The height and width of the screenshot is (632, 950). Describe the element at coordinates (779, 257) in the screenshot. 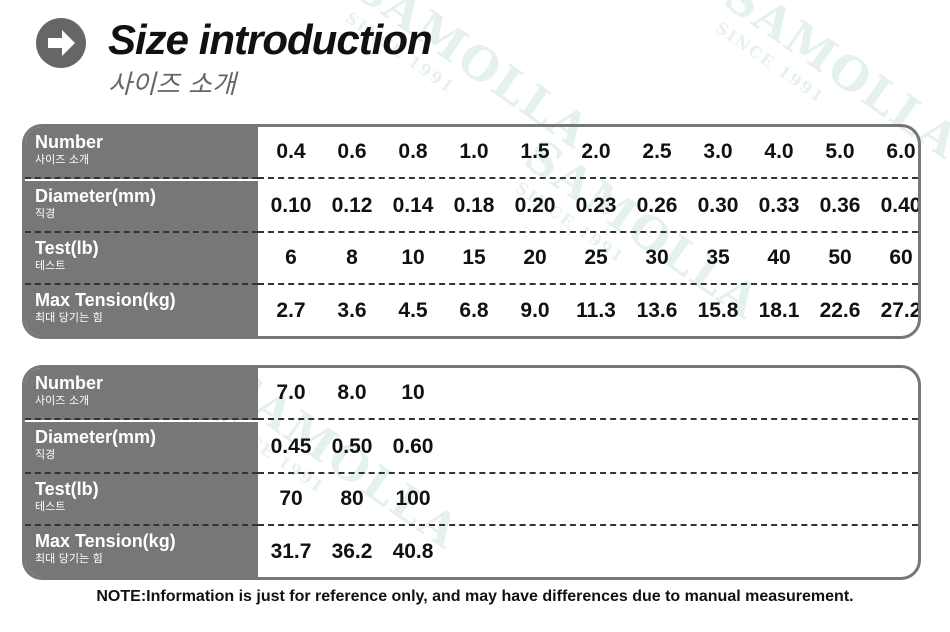

I see `table-cell: 40` at that location.